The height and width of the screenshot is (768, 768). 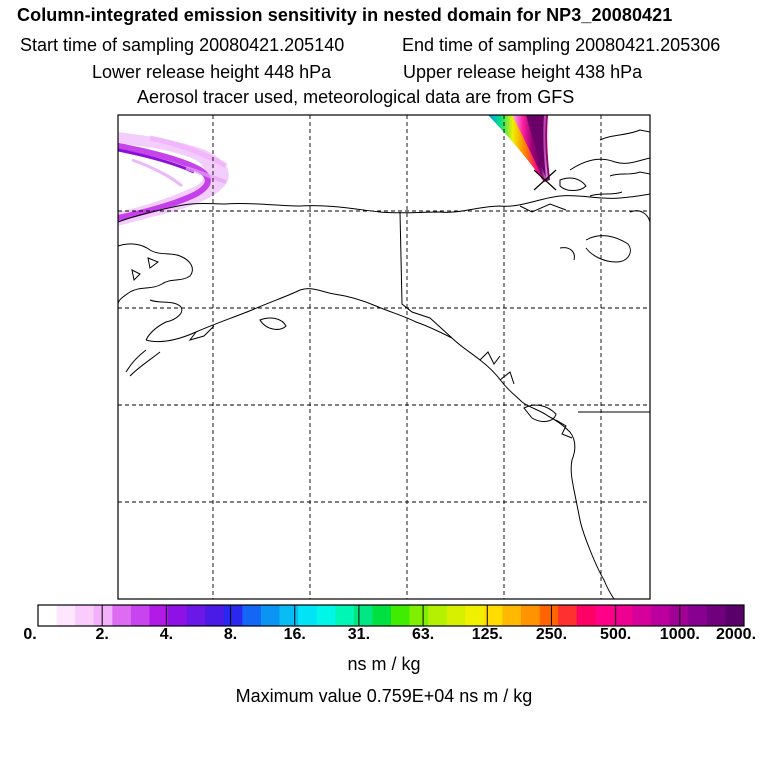 What do you see at coordinates (524, 312) in the screenshot?
I see `political-boundaries` at bounding box center [524, 312].